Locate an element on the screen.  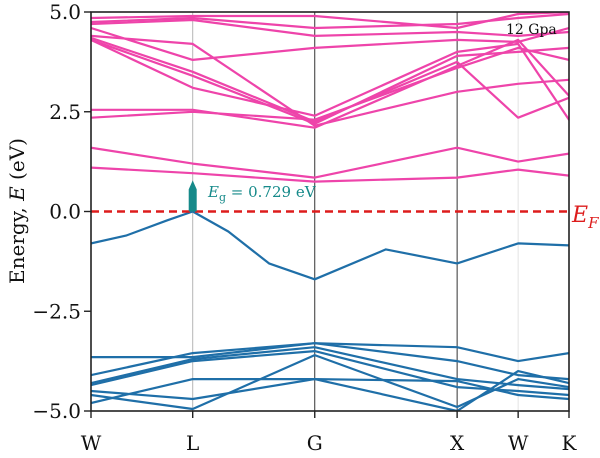
band-gap-label: Eg = 0.729 eV is located at coordinates (262, 193).